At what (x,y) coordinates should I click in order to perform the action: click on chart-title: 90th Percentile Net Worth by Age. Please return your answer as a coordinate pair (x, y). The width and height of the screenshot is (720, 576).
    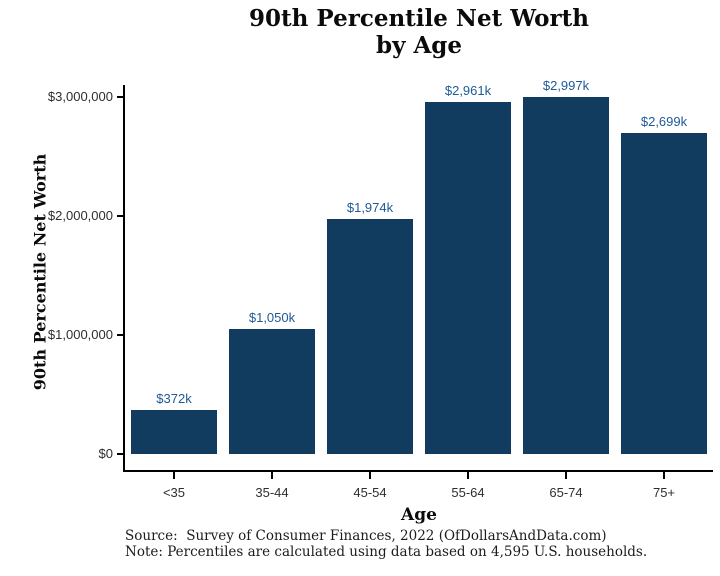
    Looking at the image, I should click on (419, 32).